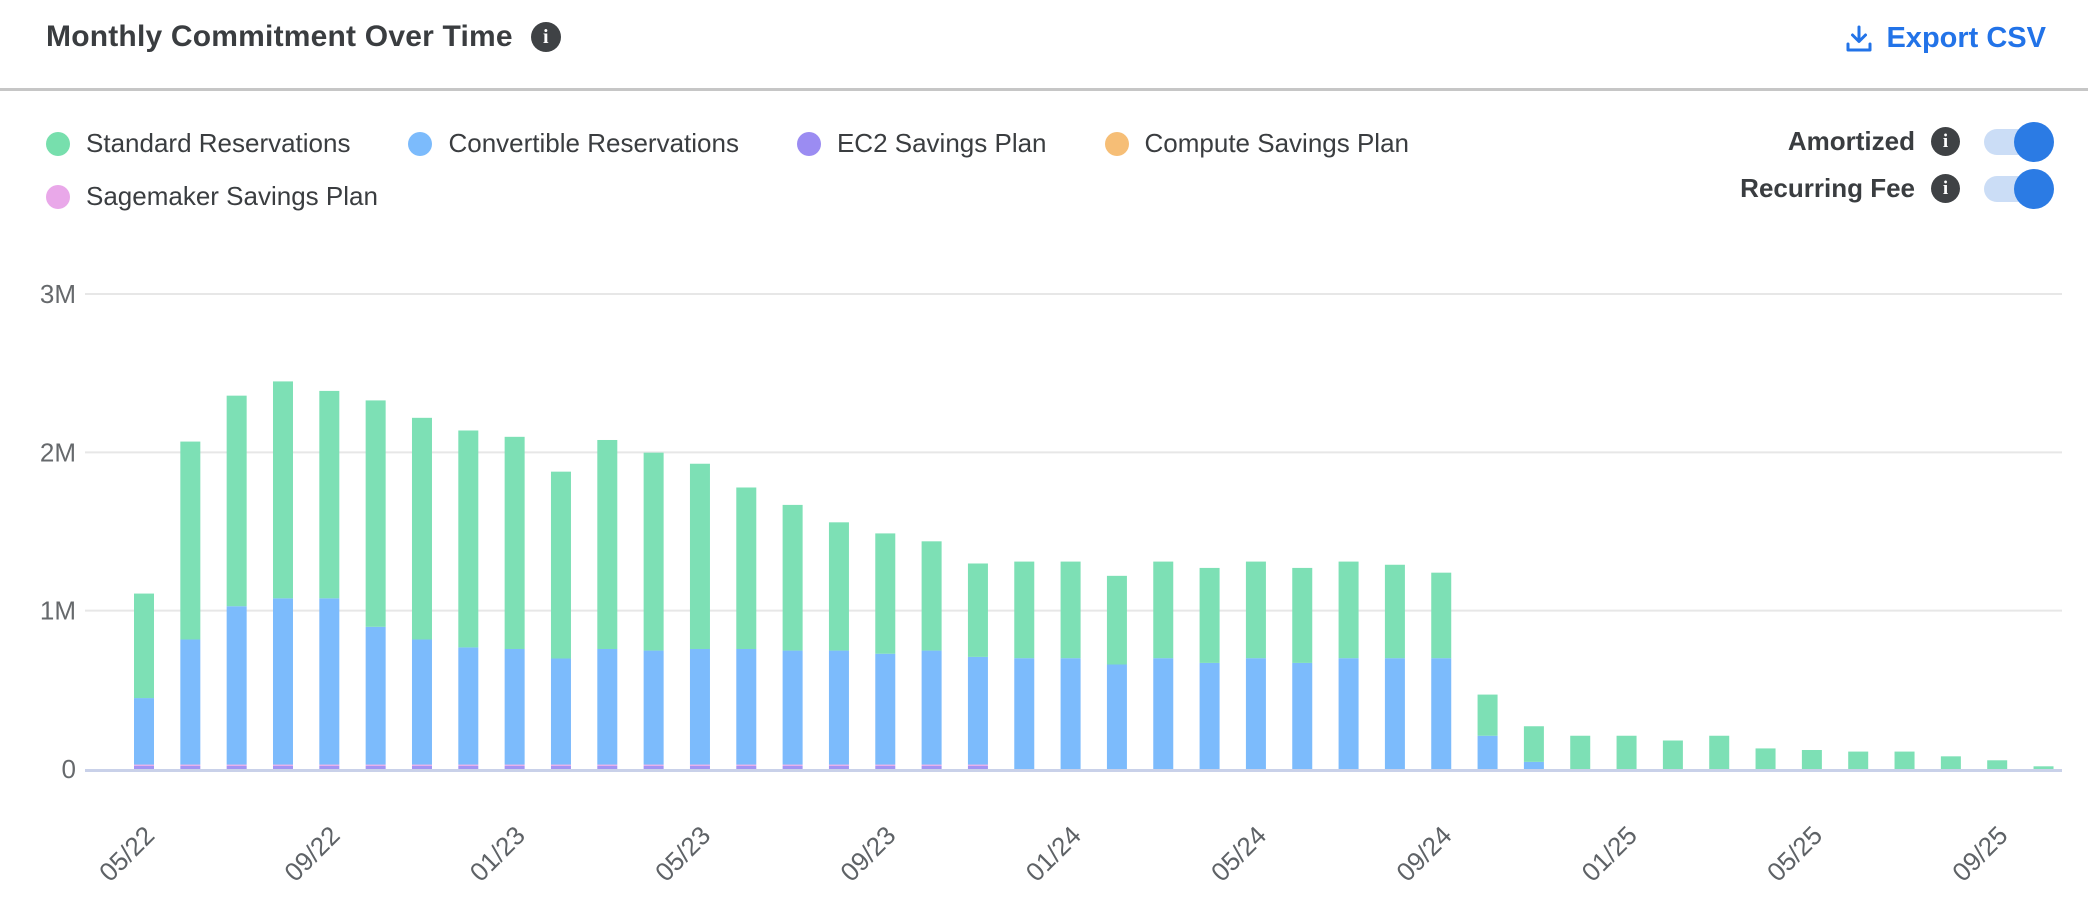  Describe the element at coordinates (545, 37) in the screenshot. I see `title-info-icon: i` at that location.